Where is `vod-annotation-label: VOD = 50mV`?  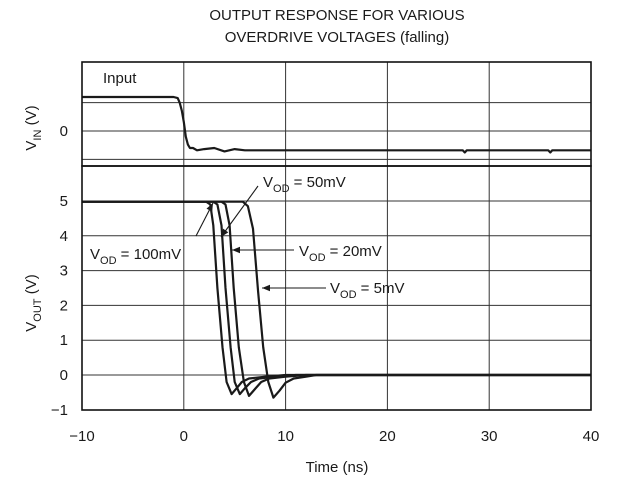
vod-annotation-label: VOD = 50mV is located at coordinates (304, 184).